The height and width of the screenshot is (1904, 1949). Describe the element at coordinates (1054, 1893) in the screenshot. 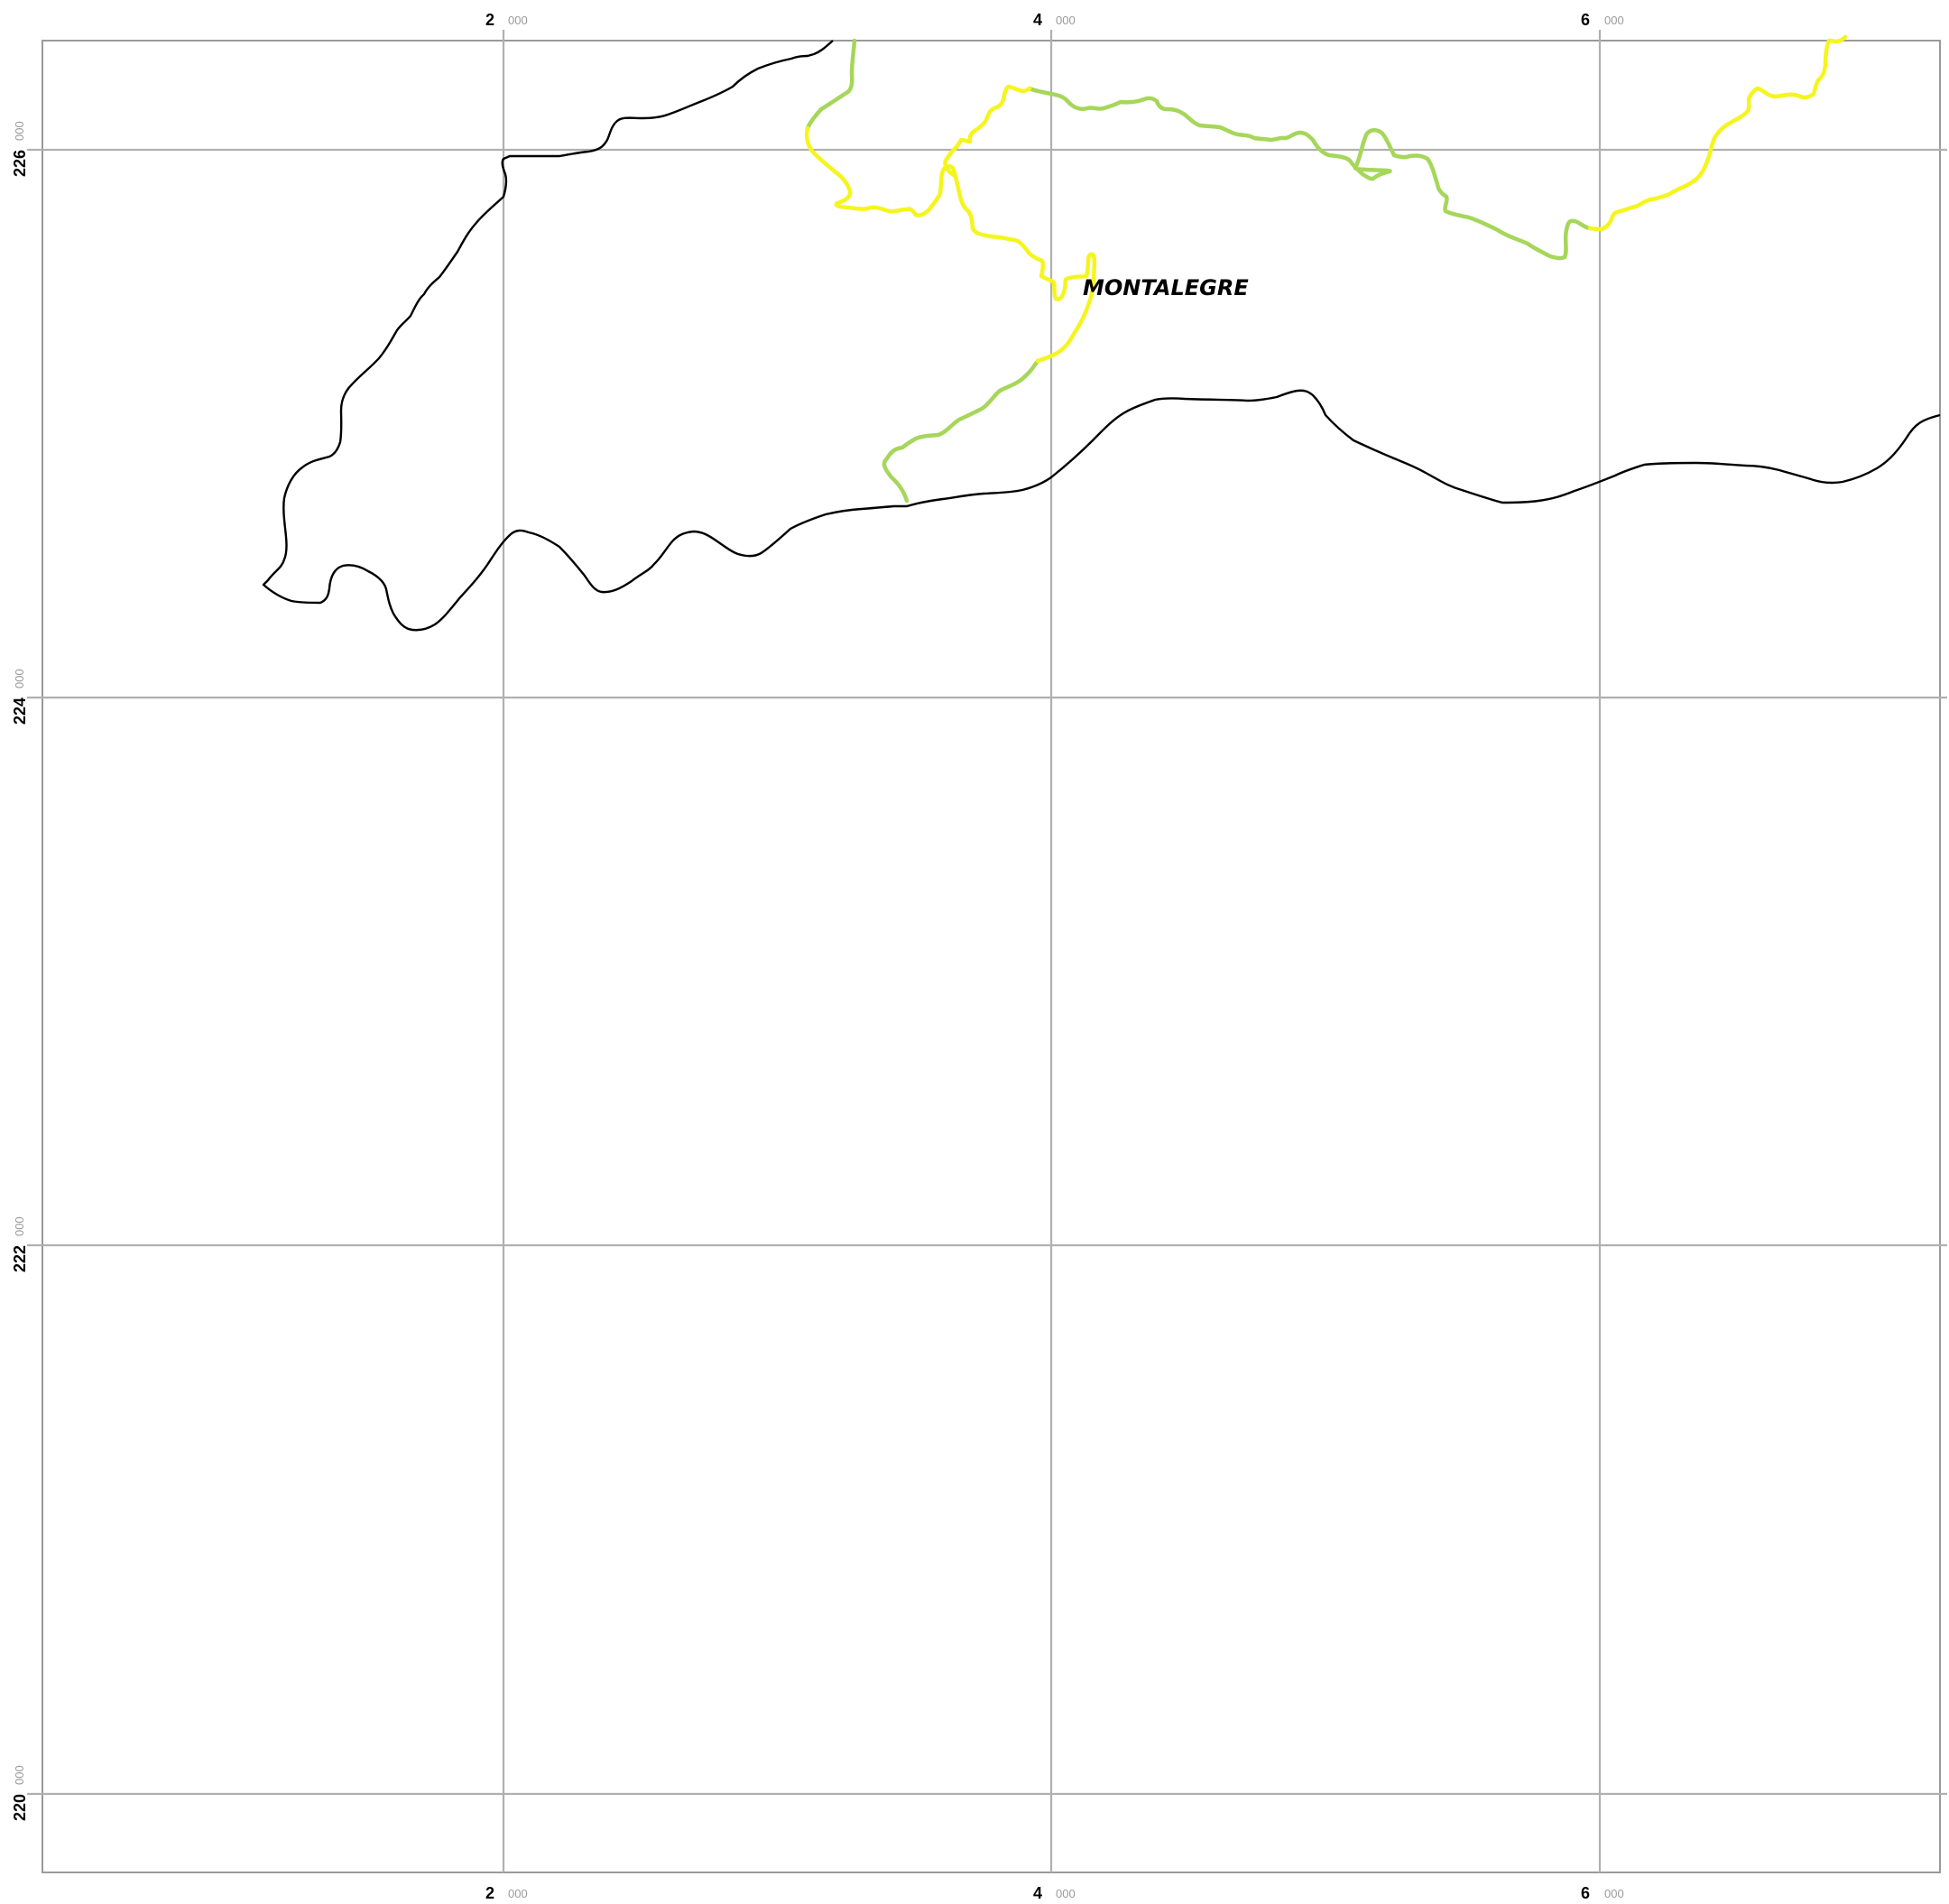

I see `x-axis-labels-bottom: 2 000 4 000 6 000` at that location.